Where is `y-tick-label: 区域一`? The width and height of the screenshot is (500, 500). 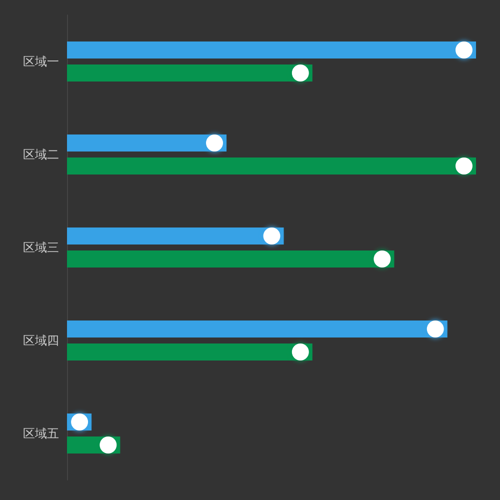 y-tick-label: 区域一 is located at coordinates (41, 61).